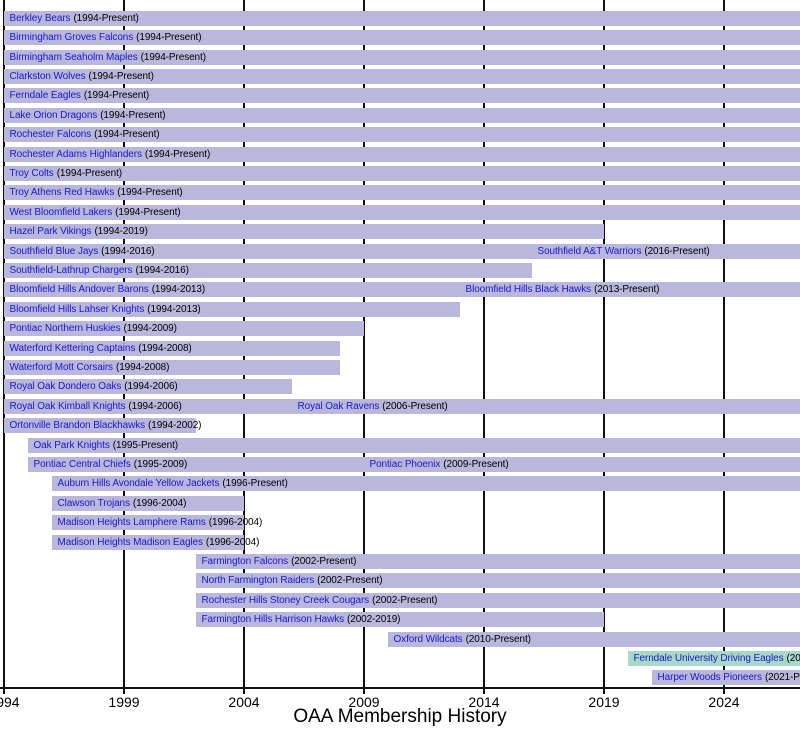  I want to click on bar-label: Birmingham Groves Falcons (1994-Present), so click(106, 37).